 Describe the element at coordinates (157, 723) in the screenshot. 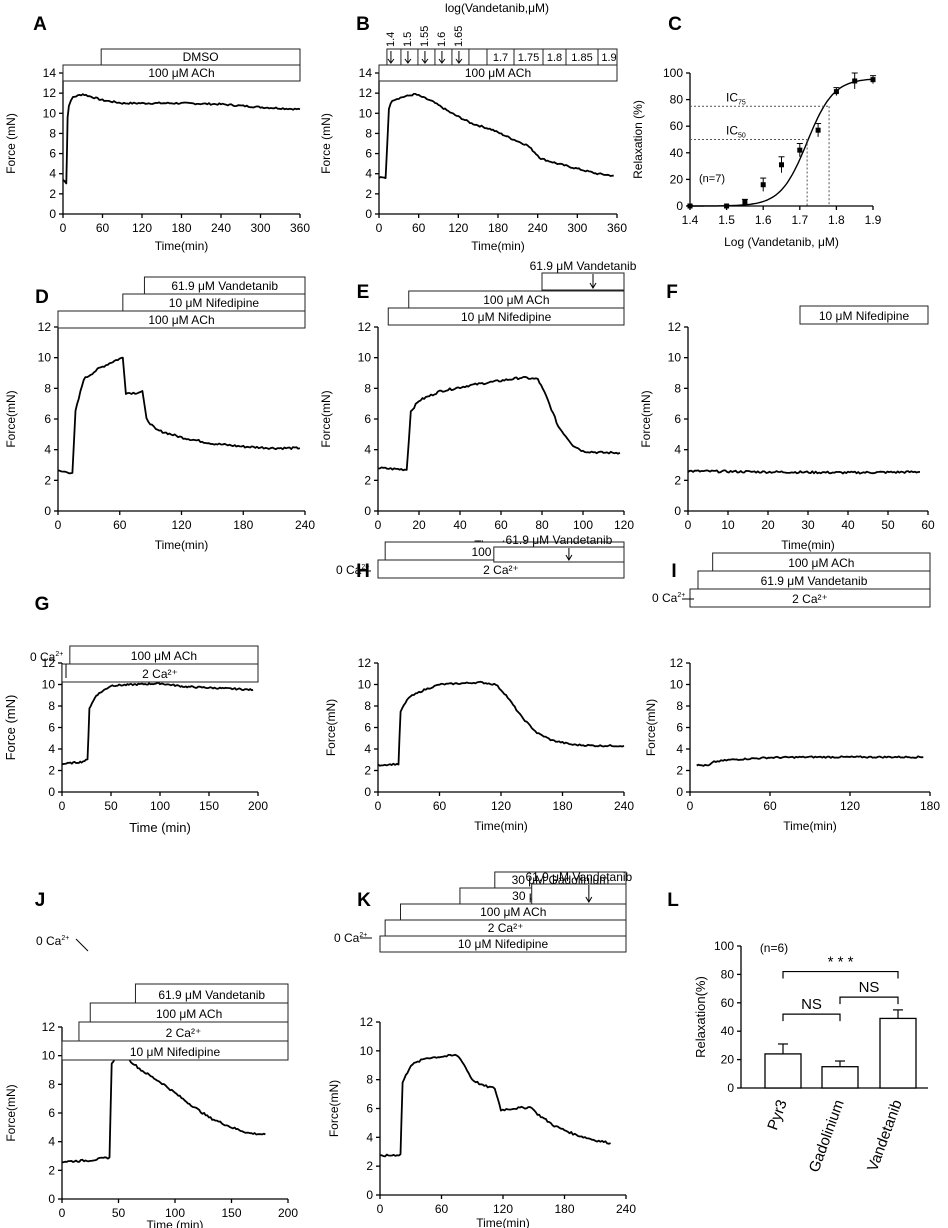

I see `panel-G-trace` at that location.